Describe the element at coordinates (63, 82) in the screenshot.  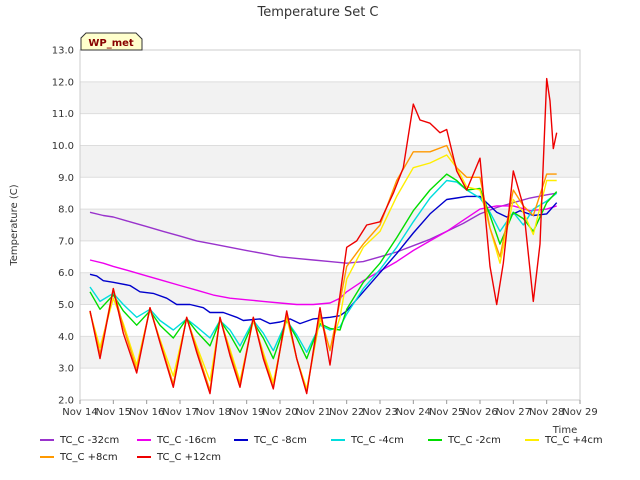
I see `y-tick-label: 12.0` at that location.